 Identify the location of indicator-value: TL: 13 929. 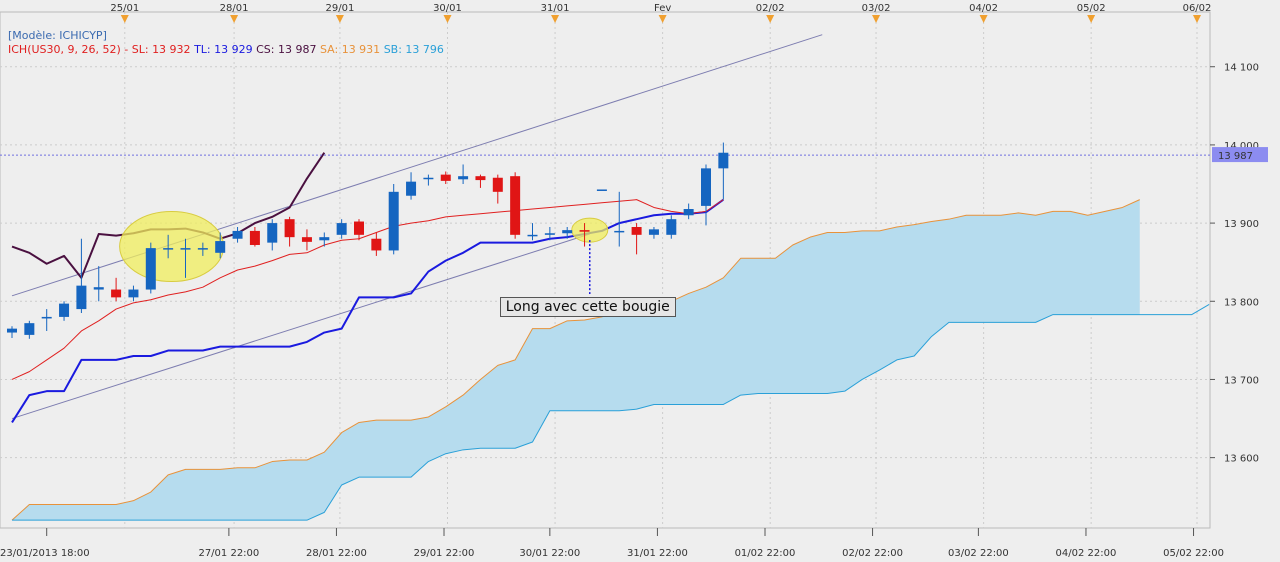
(224, 49).